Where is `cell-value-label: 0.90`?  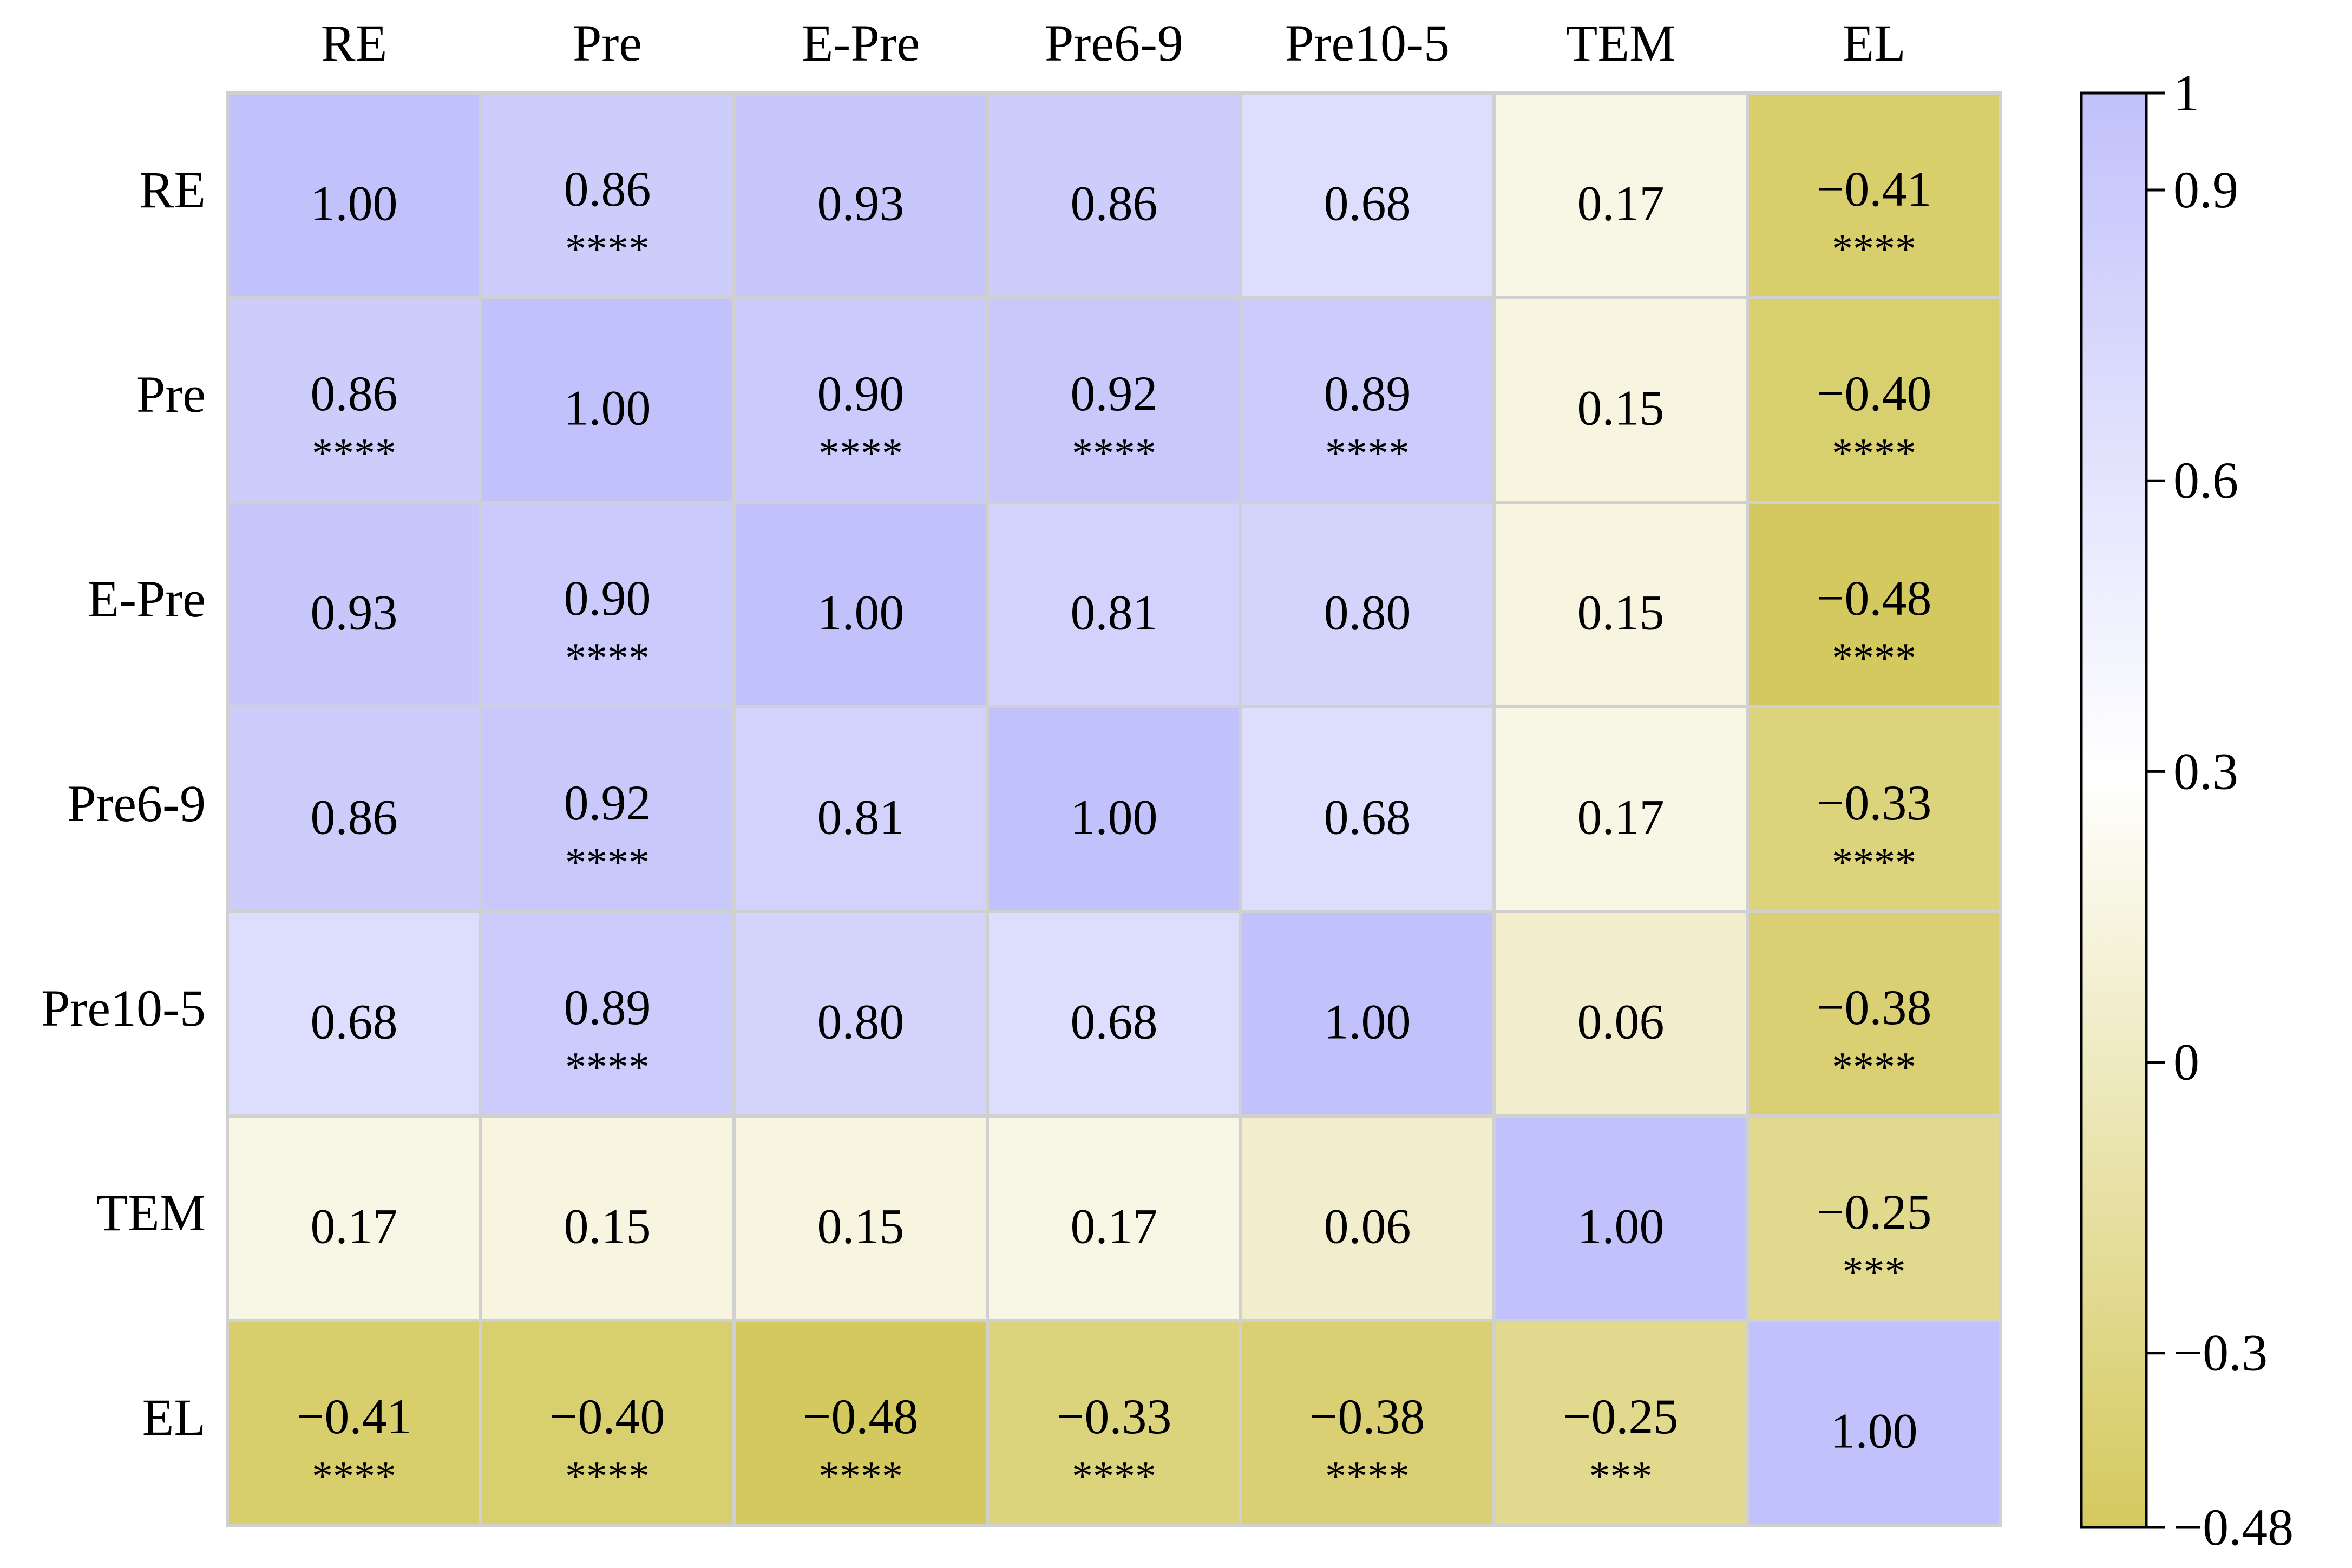
cell-value-label: 0.90 is located at coordinates (607, 598).